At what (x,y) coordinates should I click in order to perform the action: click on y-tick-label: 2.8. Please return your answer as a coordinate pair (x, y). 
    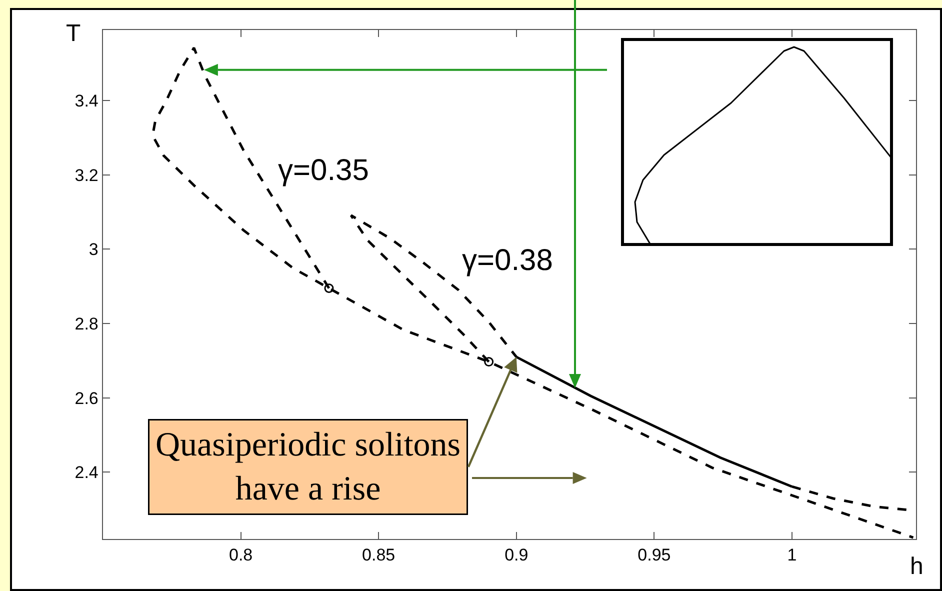
    Looking at the image, I should click on (86, 324).